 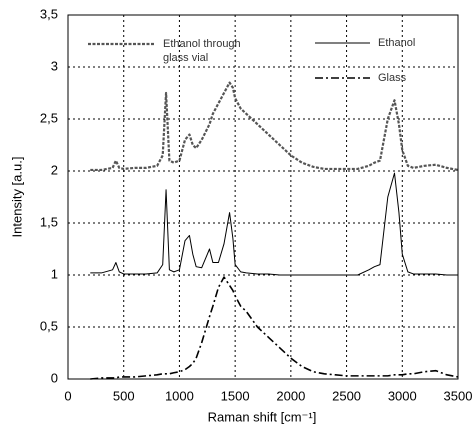 I want to click on x-tick-label: 3000, so click(x=402, y=395).